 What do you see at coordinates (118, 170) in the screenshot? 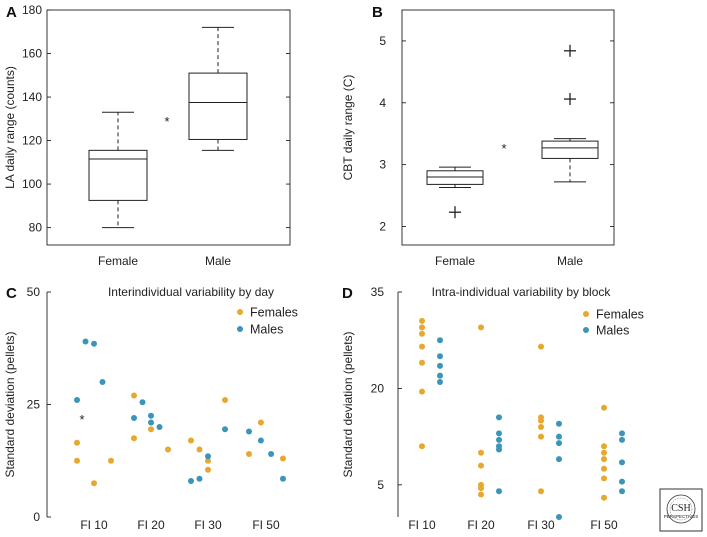
I see `box-female-a` at bounding box center [118, 170].